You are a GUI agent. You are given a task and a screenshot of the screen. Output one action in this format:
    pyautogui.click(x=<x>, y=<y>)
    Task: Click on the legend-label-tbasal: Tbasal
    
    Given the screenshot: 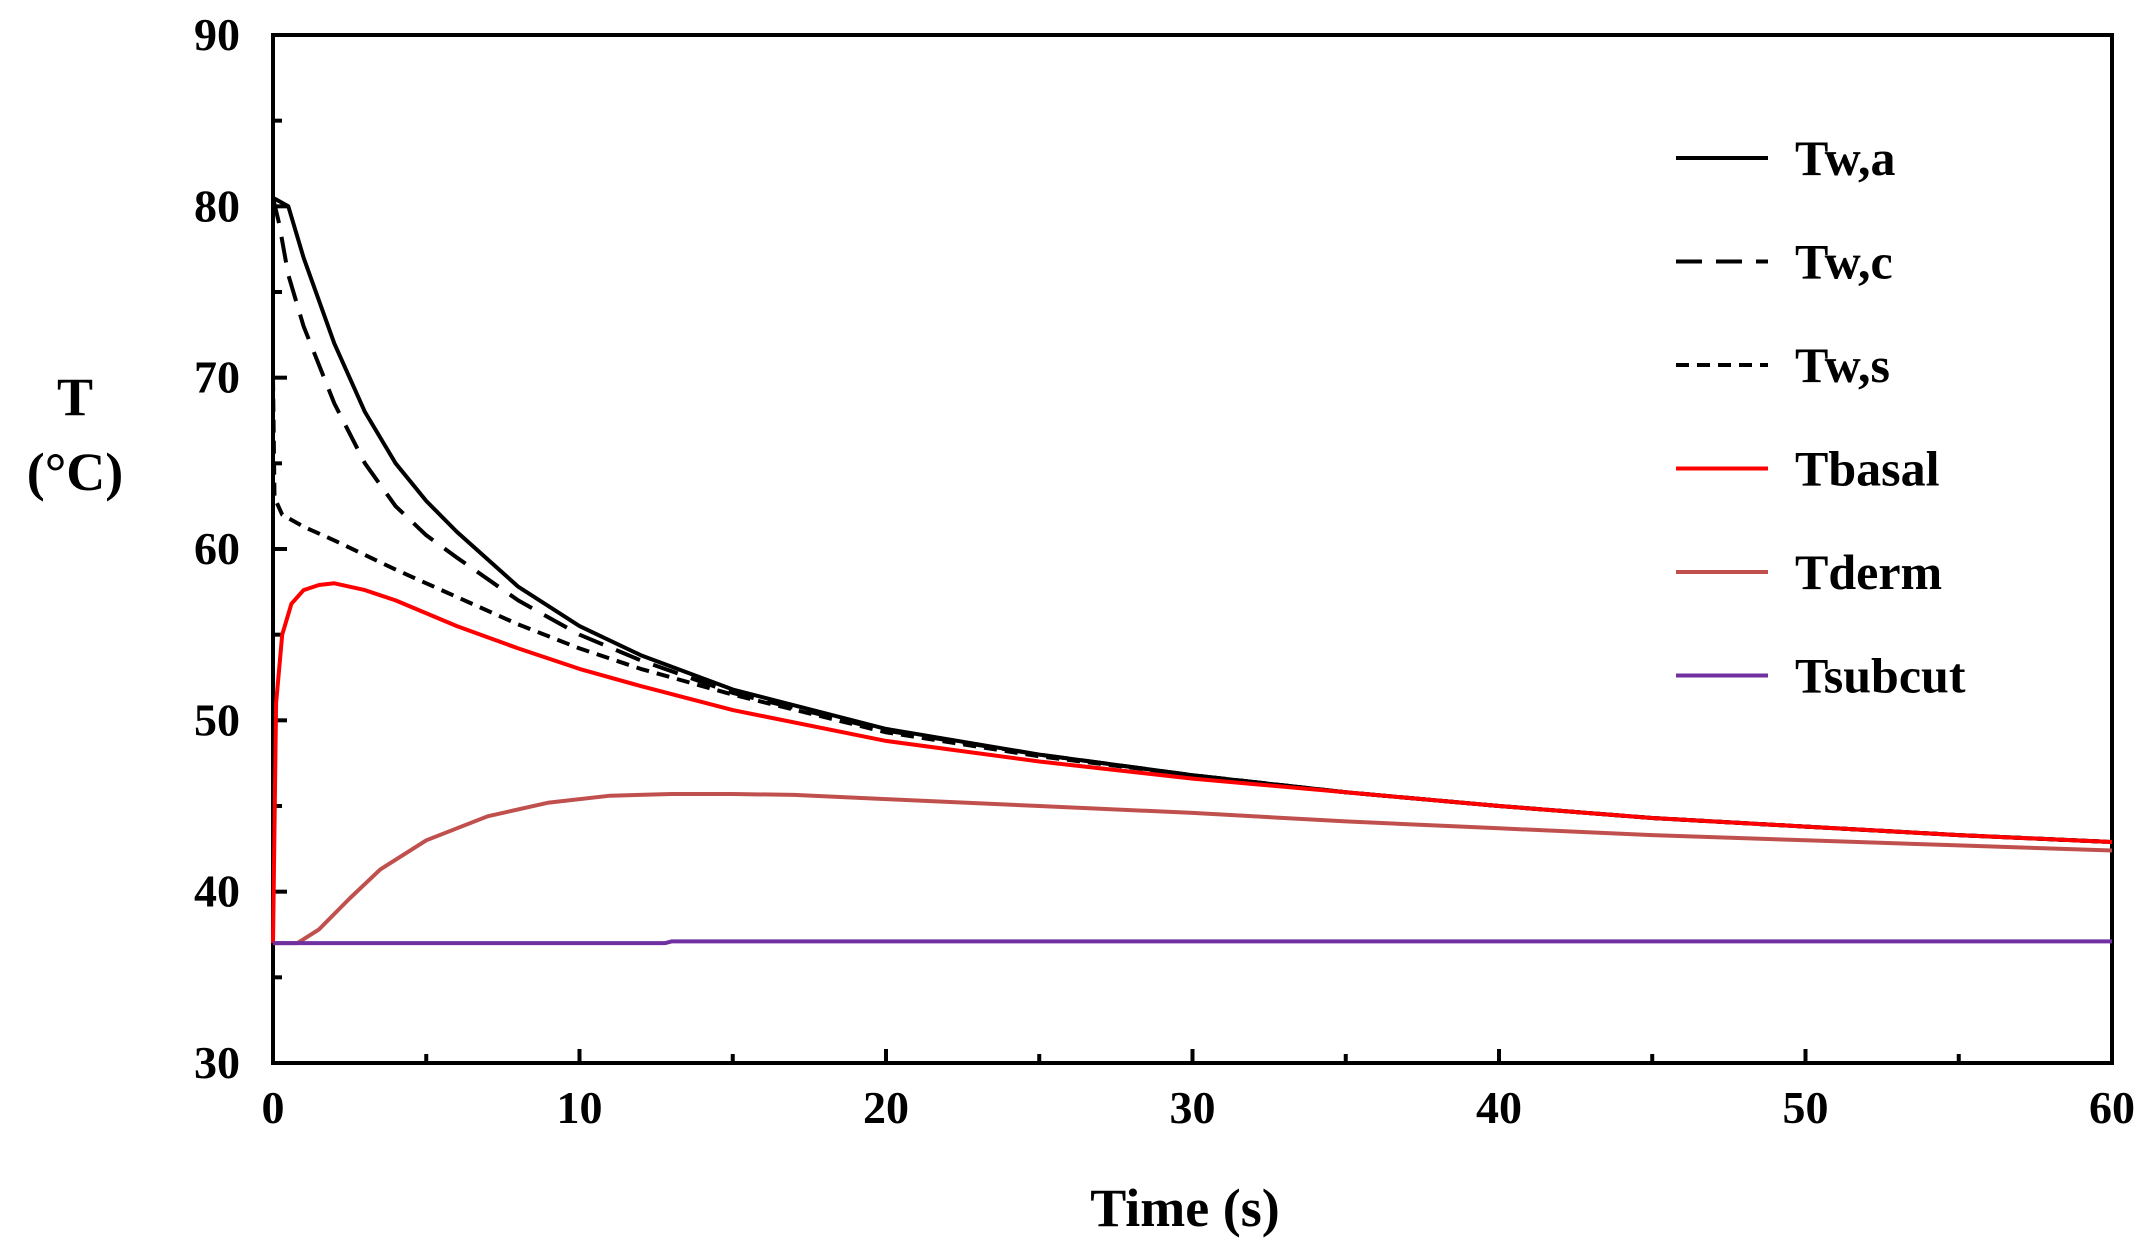 What is the action you would take?
    pyautogui.click(x=1867, y=469)
    